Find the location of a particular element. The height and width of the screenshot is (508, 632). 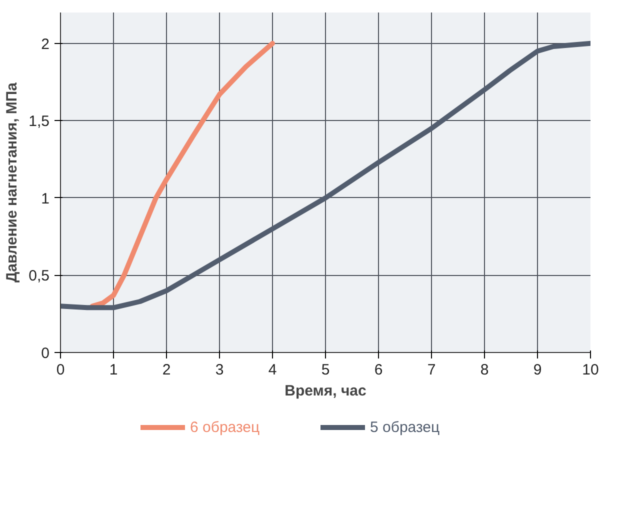

legend-label: 5 образец is located at coordinates (405, 427).